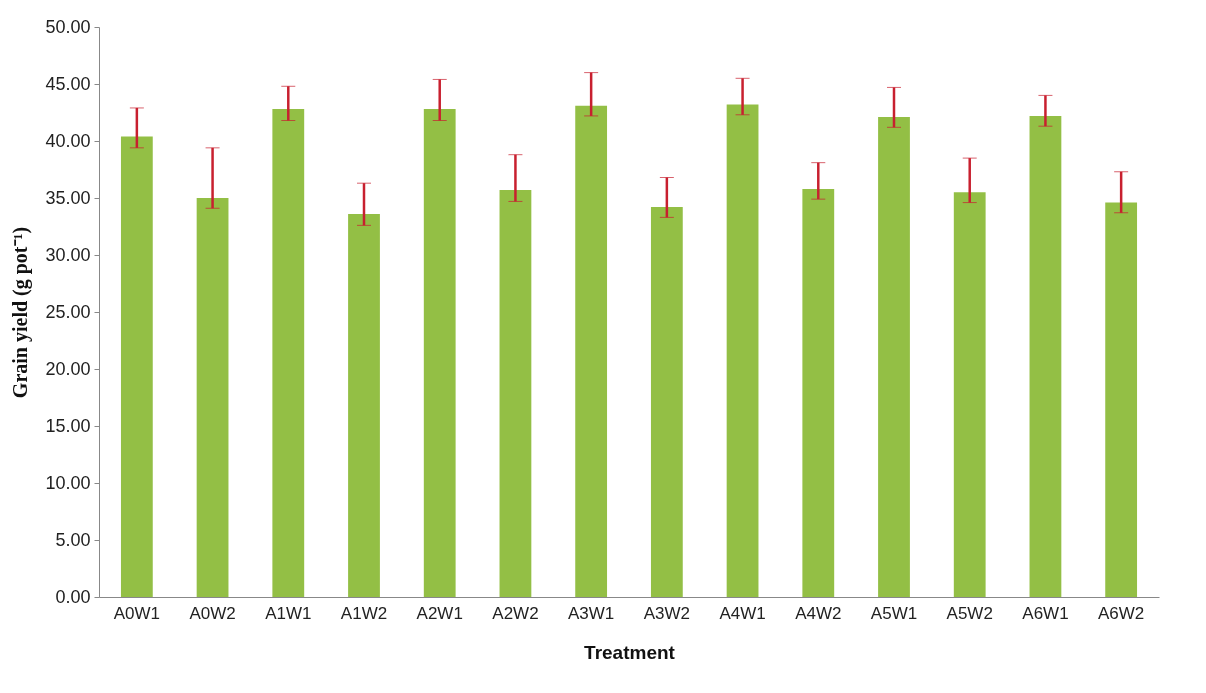 The width and height of the screenshot is (1206, 693). Describe the element at coordinates (68, 368) in the screenshot. I see `y-tick-label: 20.00` at that location.